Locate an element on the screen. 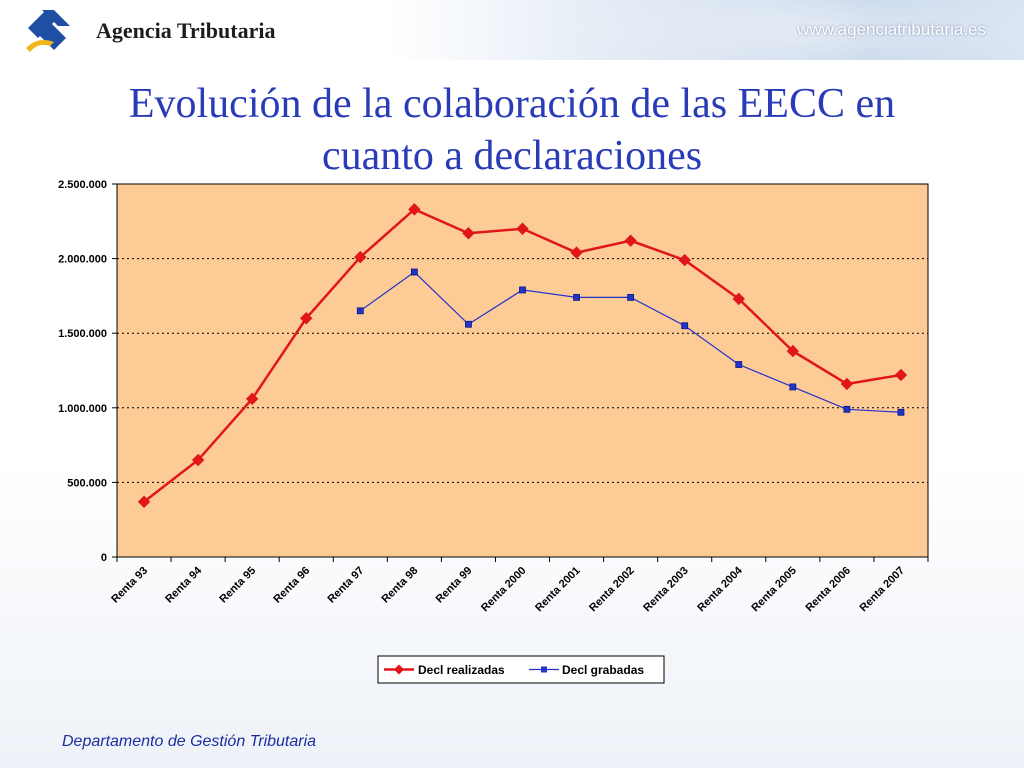 The width and height of the screenshot is (1024, 768). y-tick-label: 2.500.000 is located at coordinates (82, 185).